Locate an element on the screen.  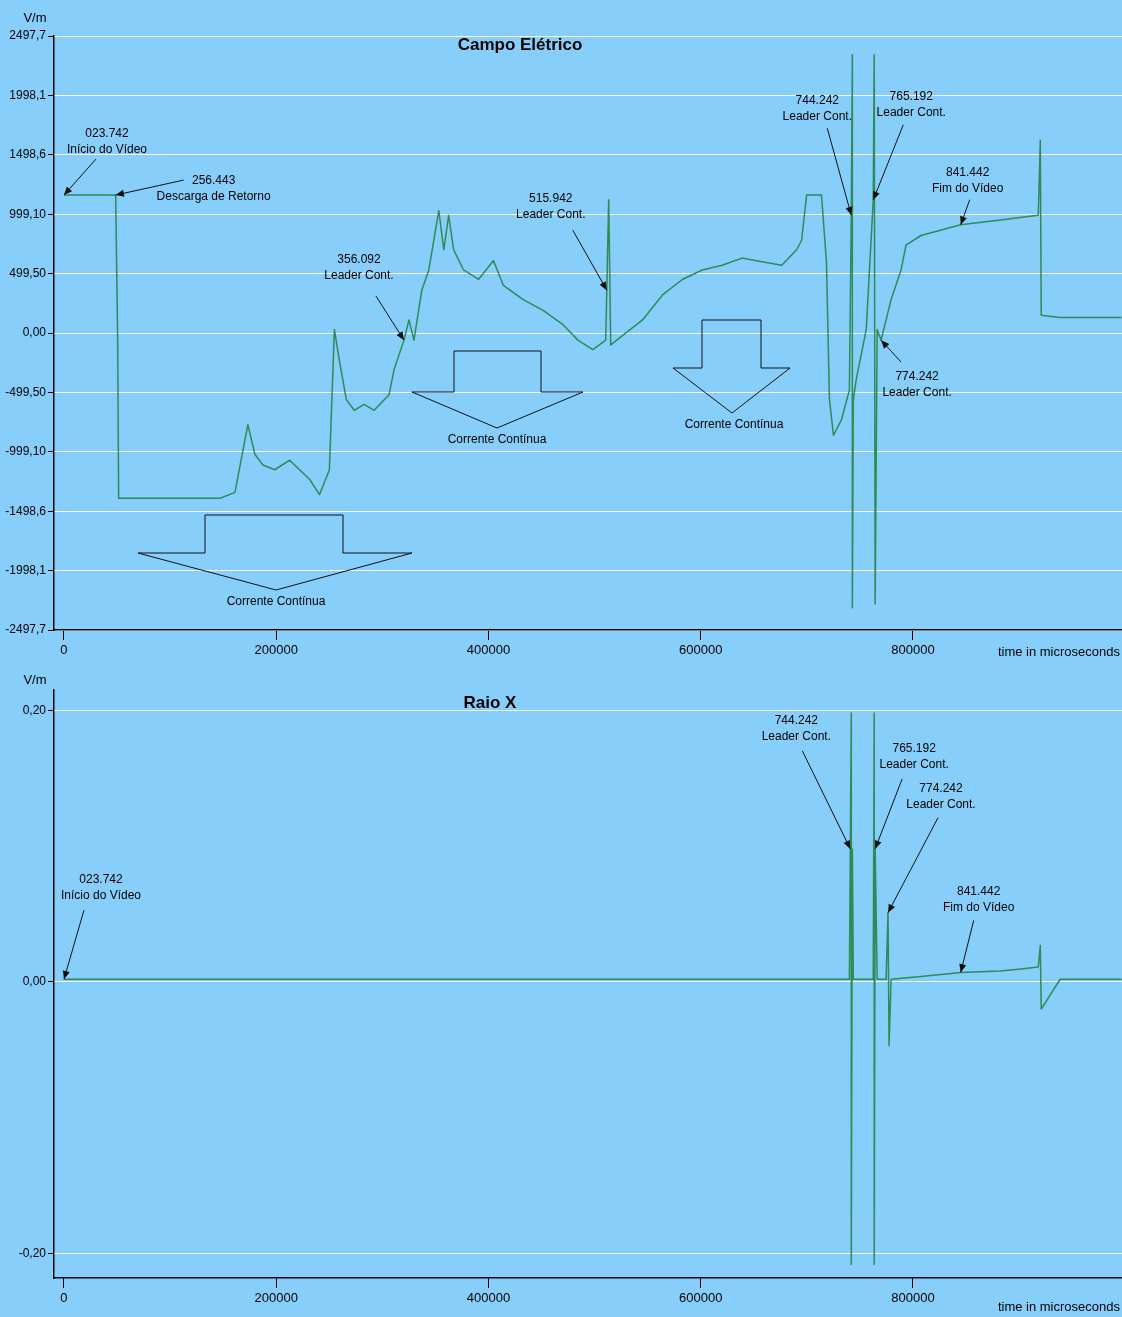
annotation: 356.092 Leader Cont. is located at coordinates (359, 267).